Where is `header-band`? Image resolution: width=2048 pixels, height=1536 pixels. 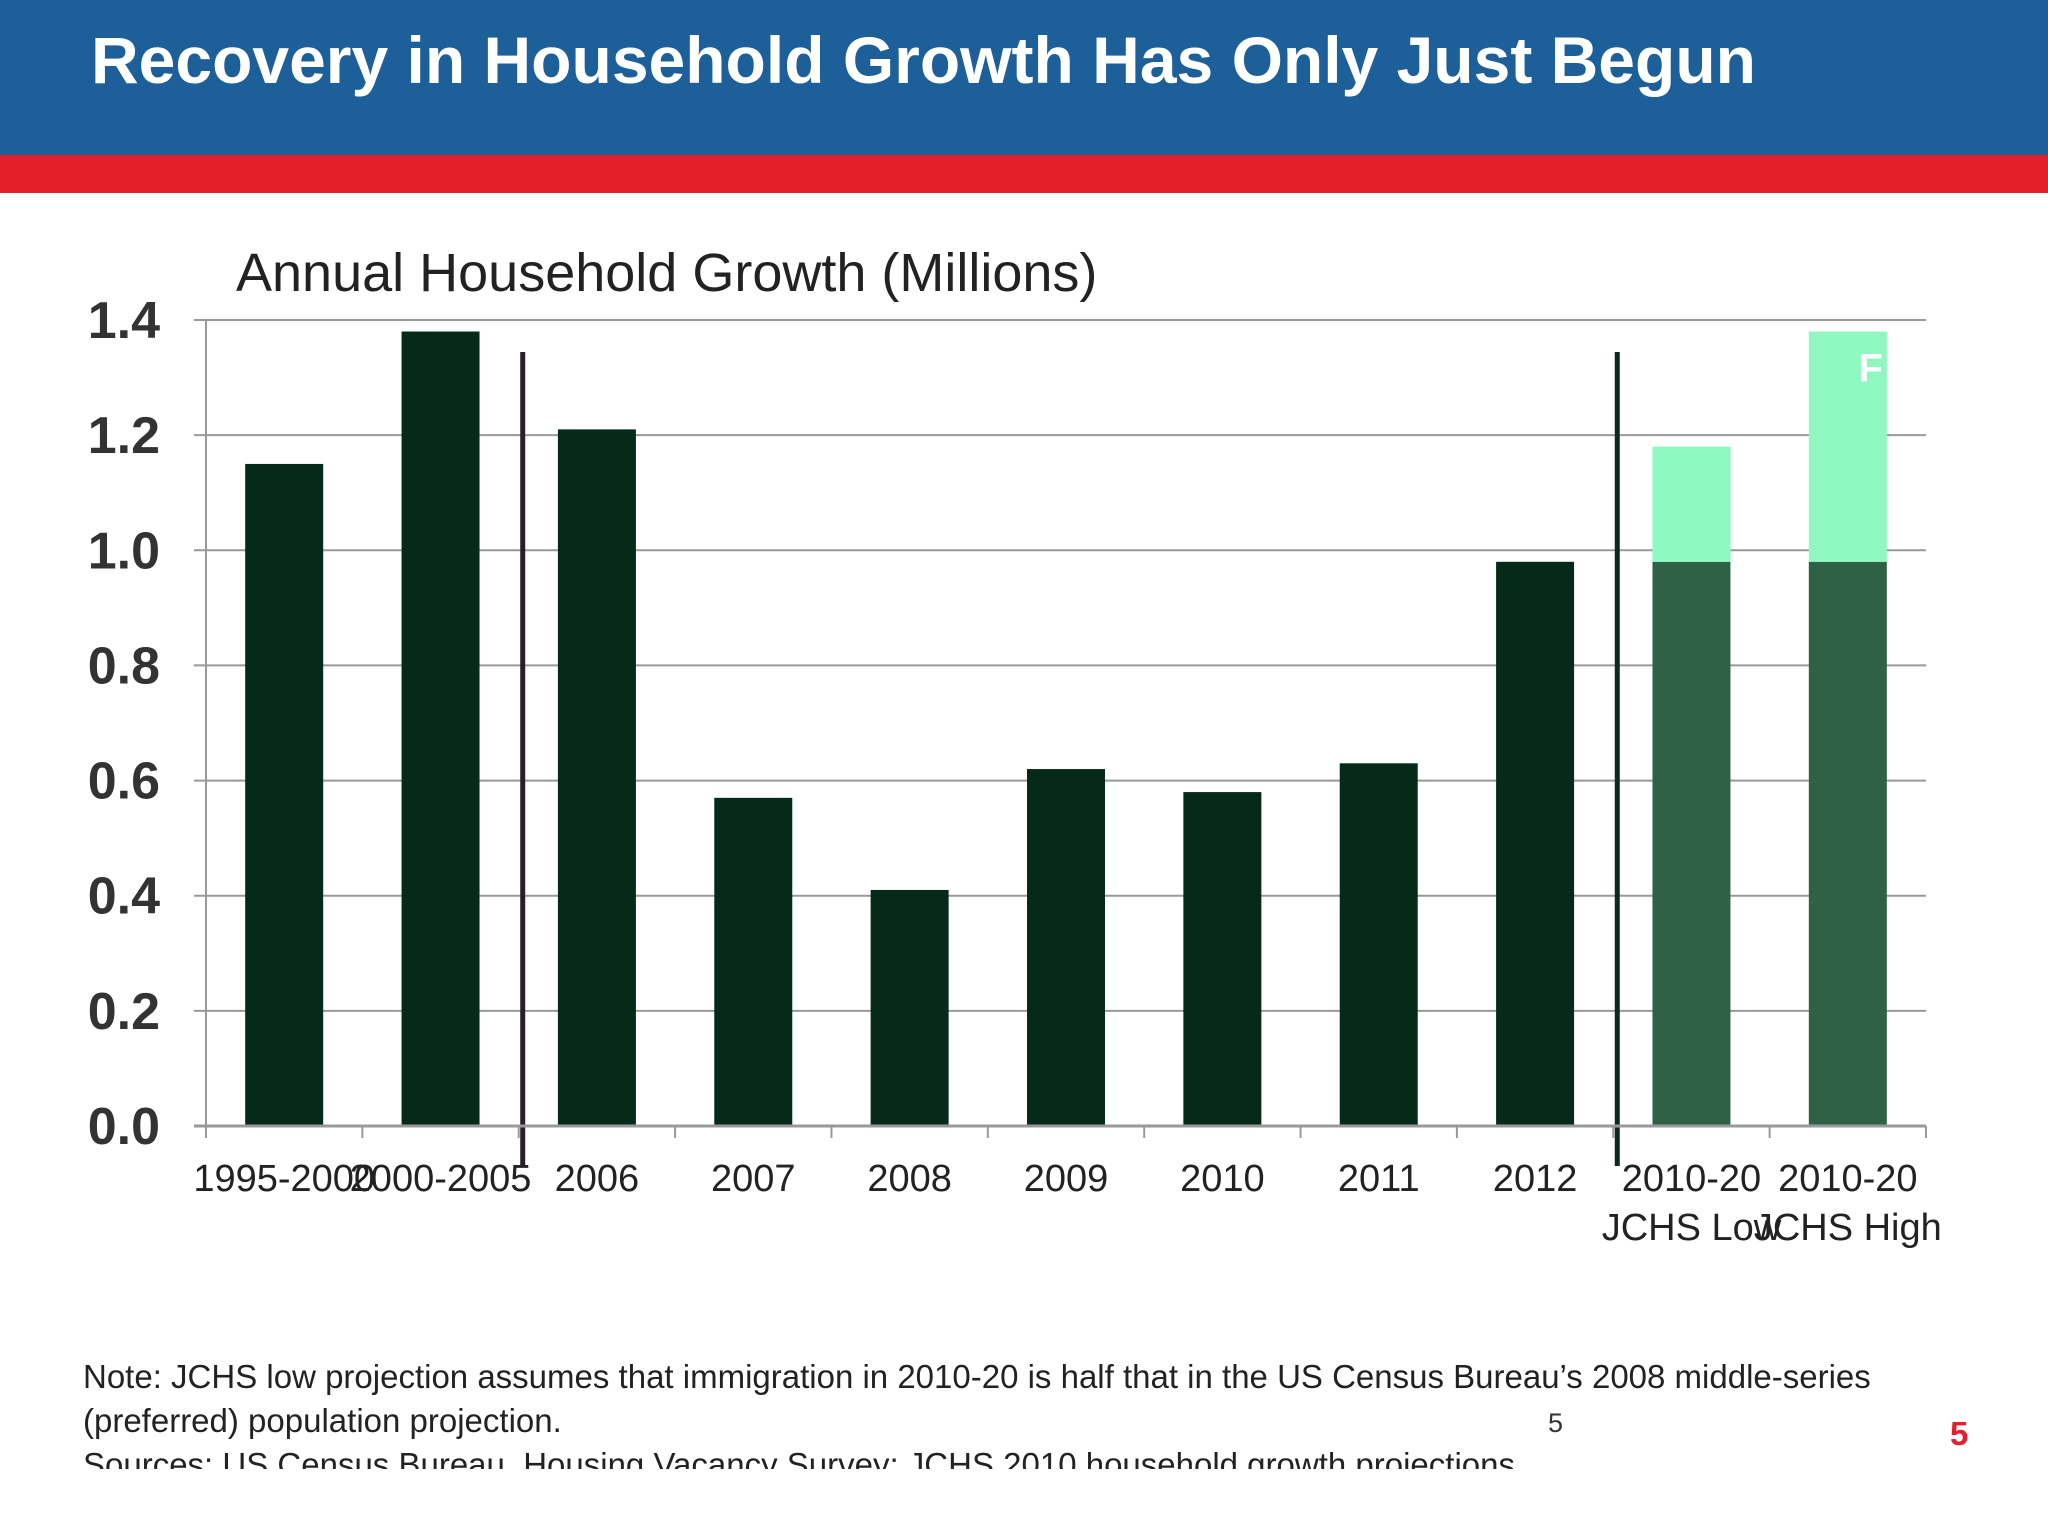
header-band is located at coordinates (1024, 77).